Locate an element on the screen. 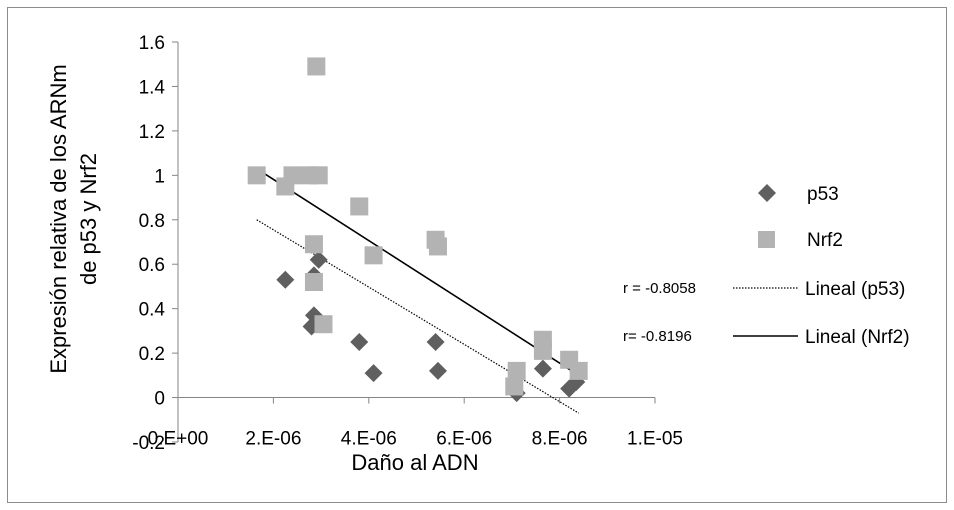 The image size is (954, 510). legend-item-lineal-p53: r = -0.8058 Lineal (p53) is located at coordinates (764, 289).